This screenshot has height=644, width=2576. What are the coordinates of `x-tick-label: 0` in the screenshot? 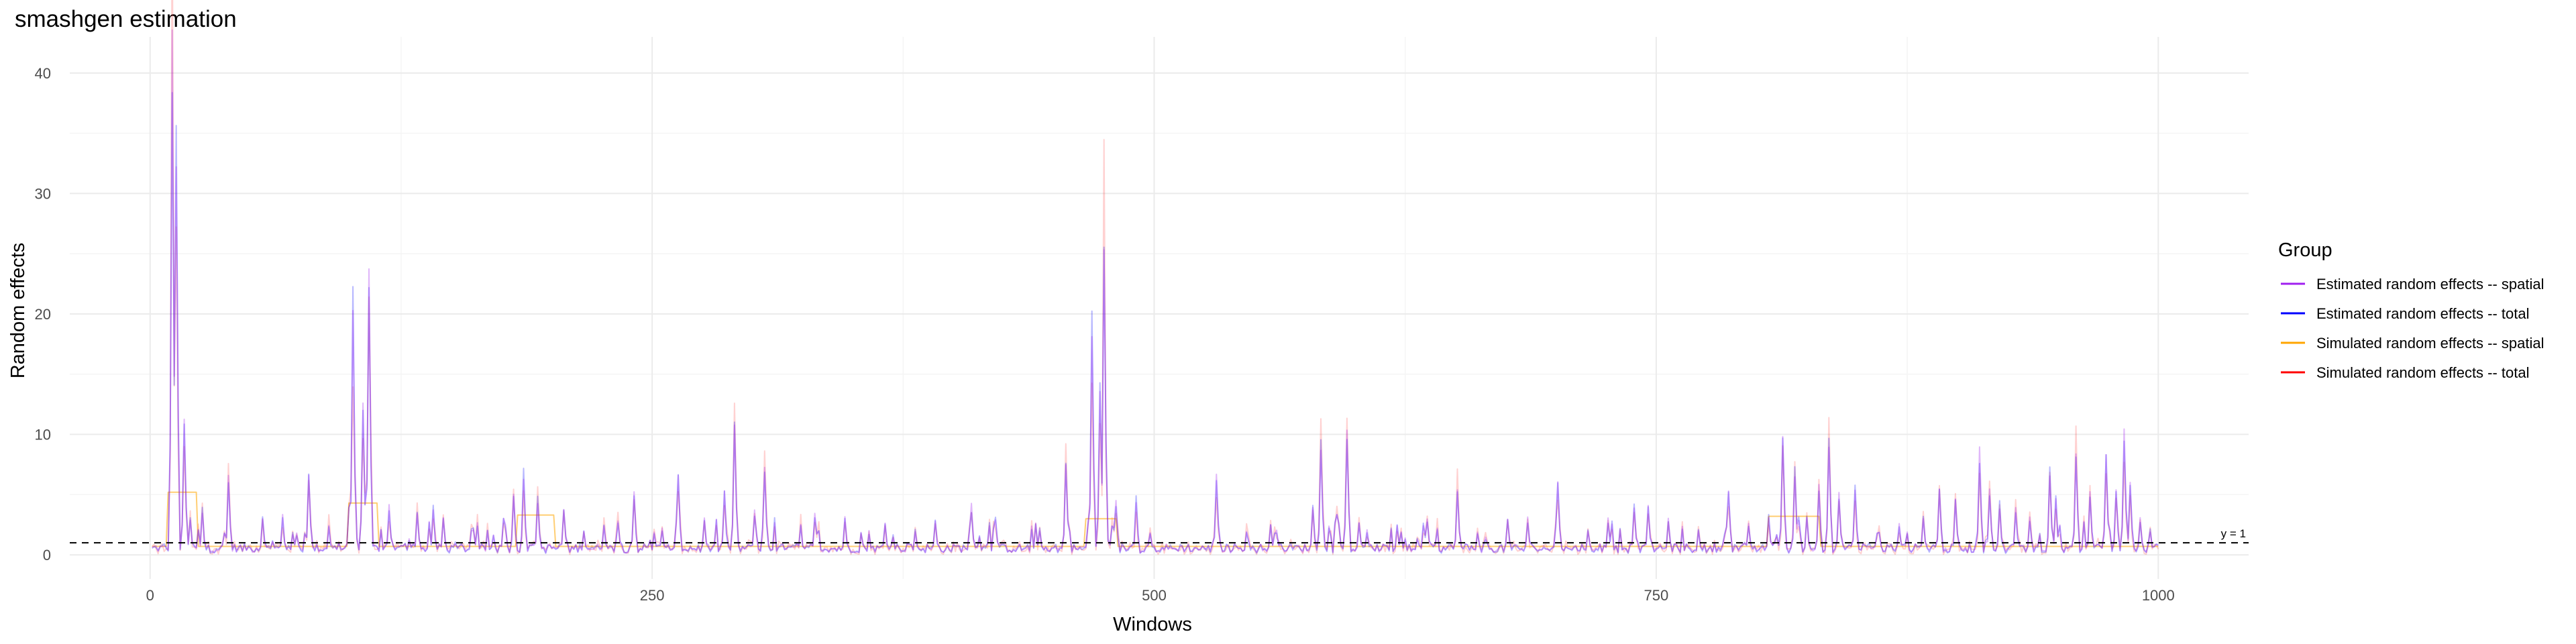 It's located at (150, 595).